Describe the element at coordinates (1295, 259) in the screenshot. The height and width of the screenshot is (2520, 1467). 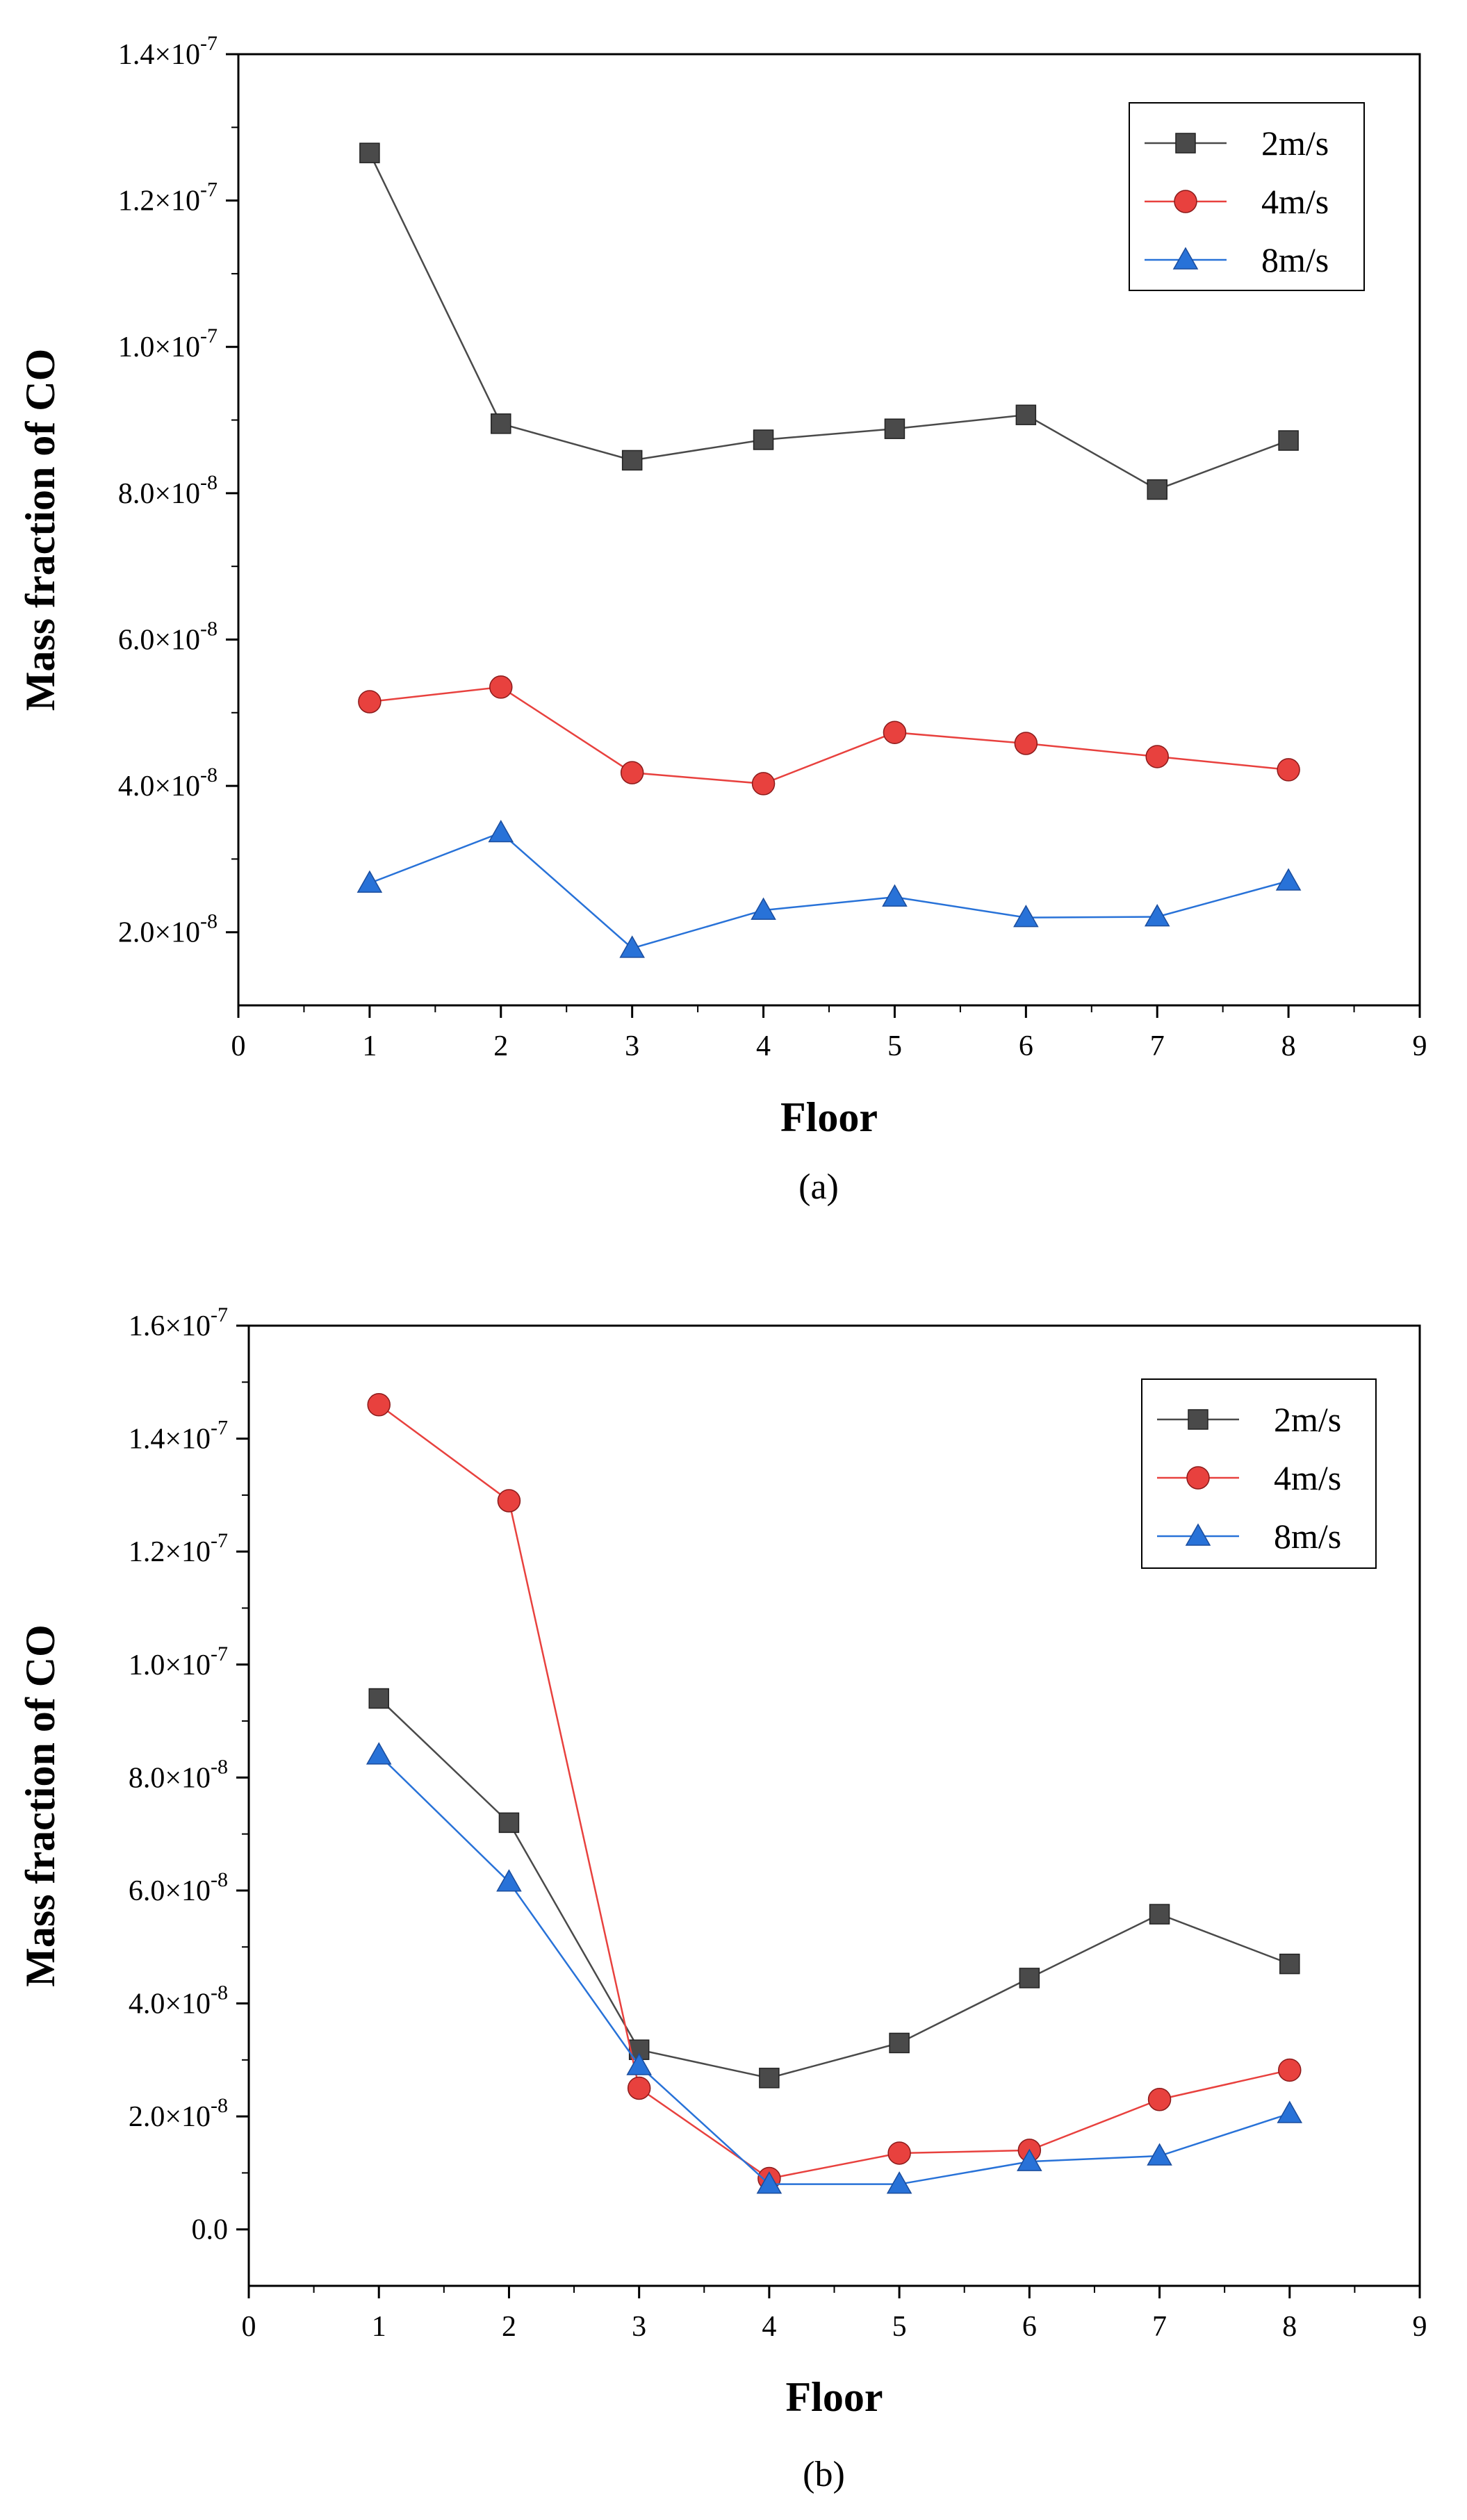
I see `legend-label: 8m/s` at that location.